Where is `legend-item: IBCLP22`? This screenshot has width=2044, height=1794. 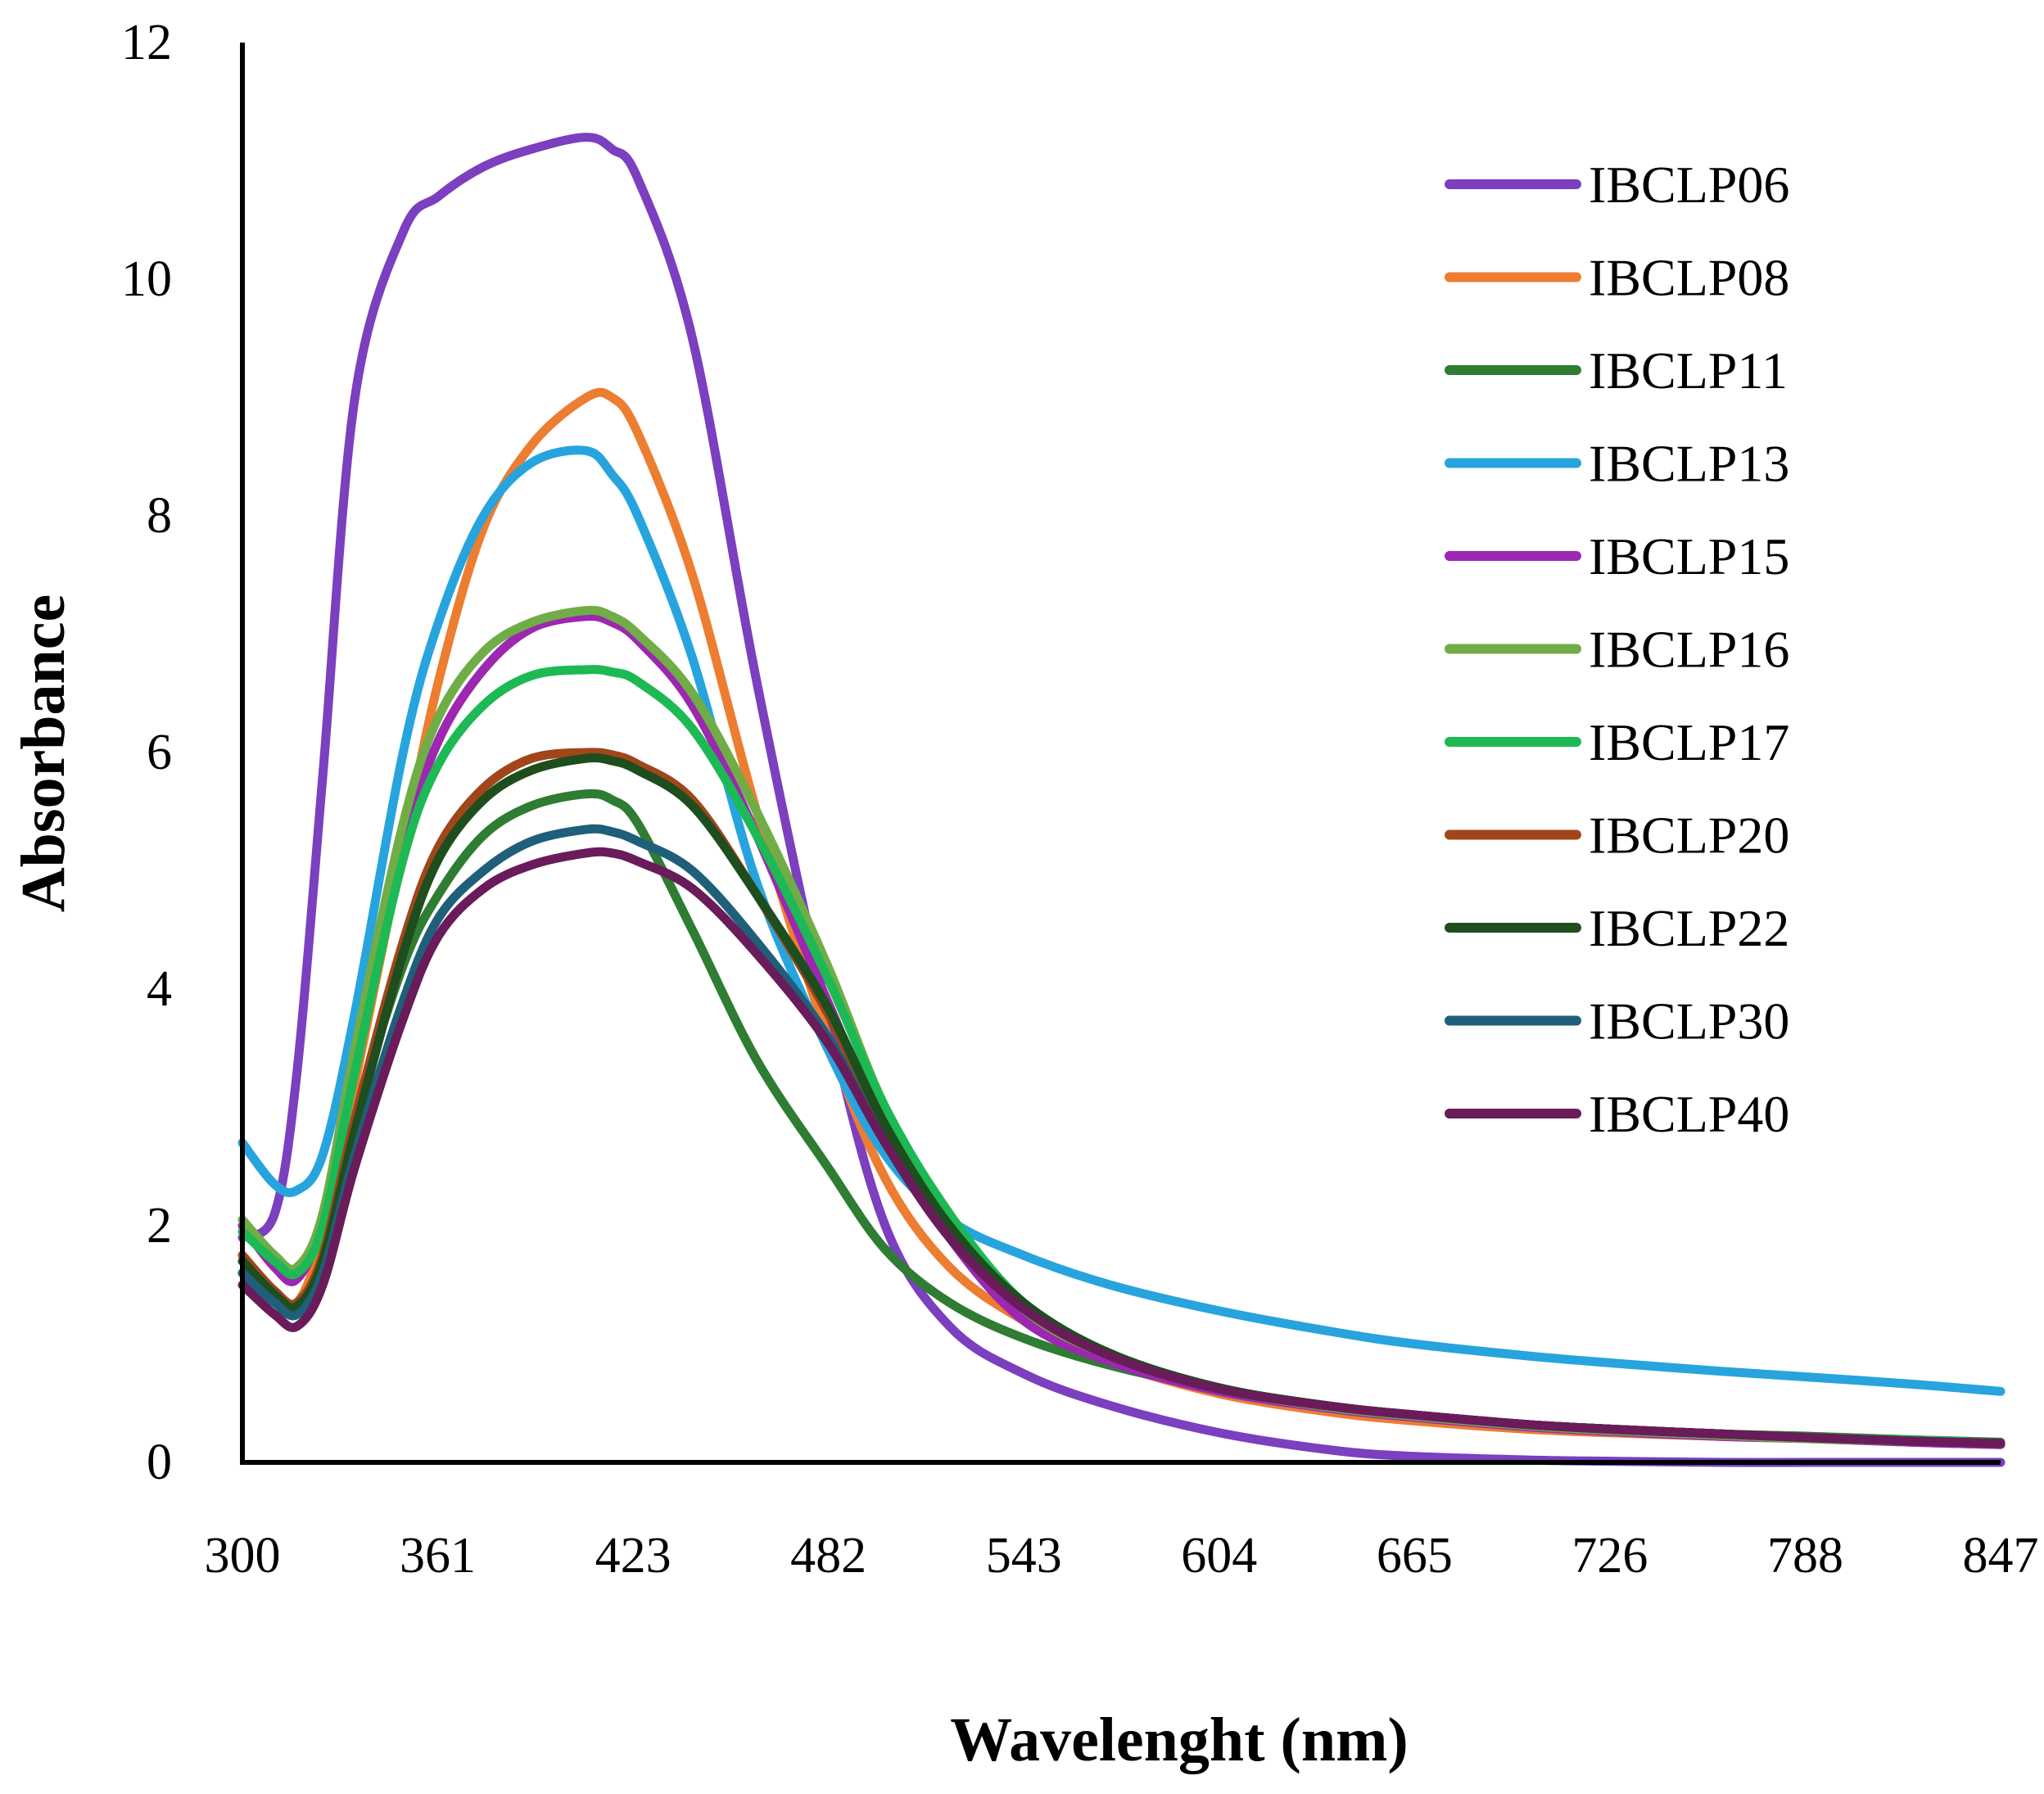 legend-item: IBCLP22 is located at coordinates (1617, 928).